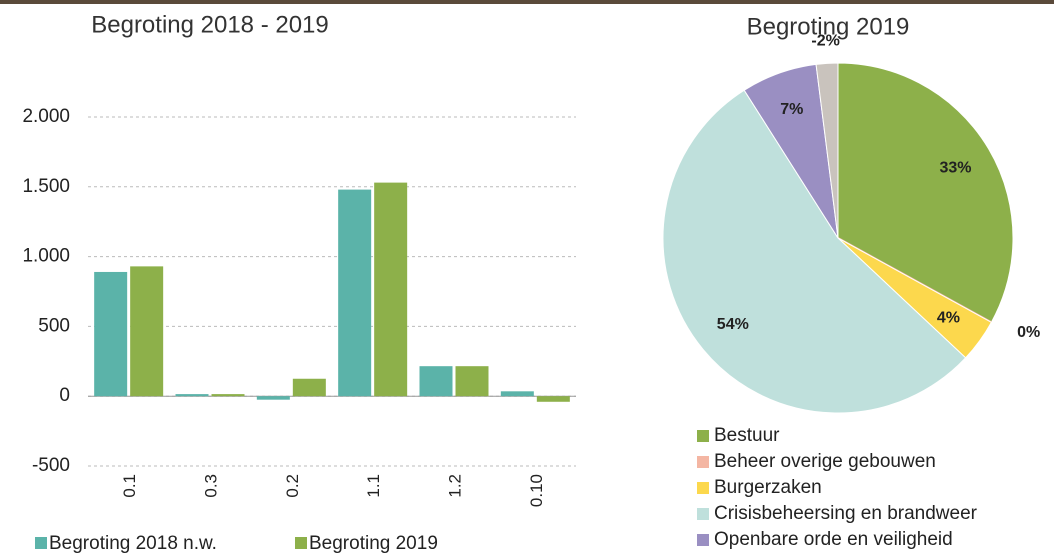  Describe the element at coordinates (133, 543) in the screenshot. I see `legend-label: Begroting 2018 n.w.` at that location.